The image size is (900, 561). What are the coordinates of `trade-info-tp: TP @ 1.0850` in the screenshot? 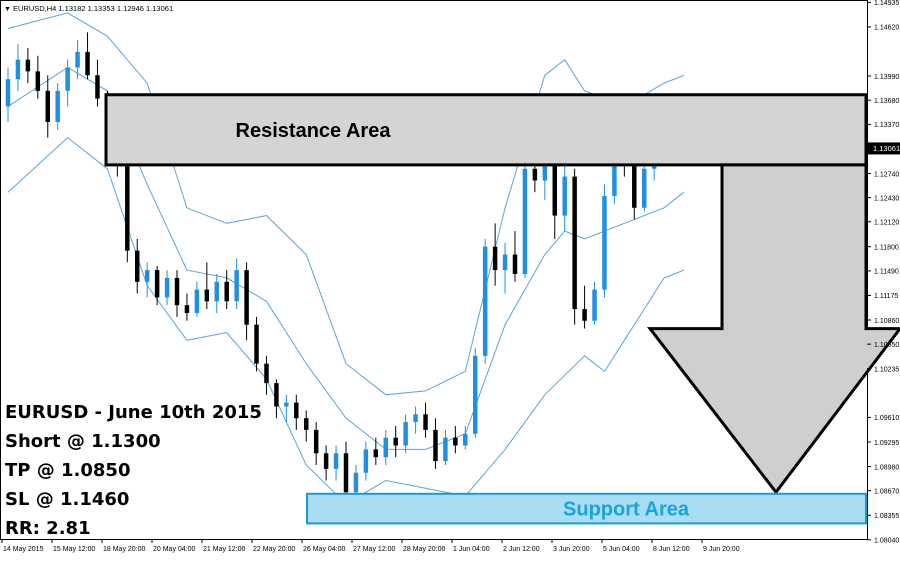 It's located at (68, 470).